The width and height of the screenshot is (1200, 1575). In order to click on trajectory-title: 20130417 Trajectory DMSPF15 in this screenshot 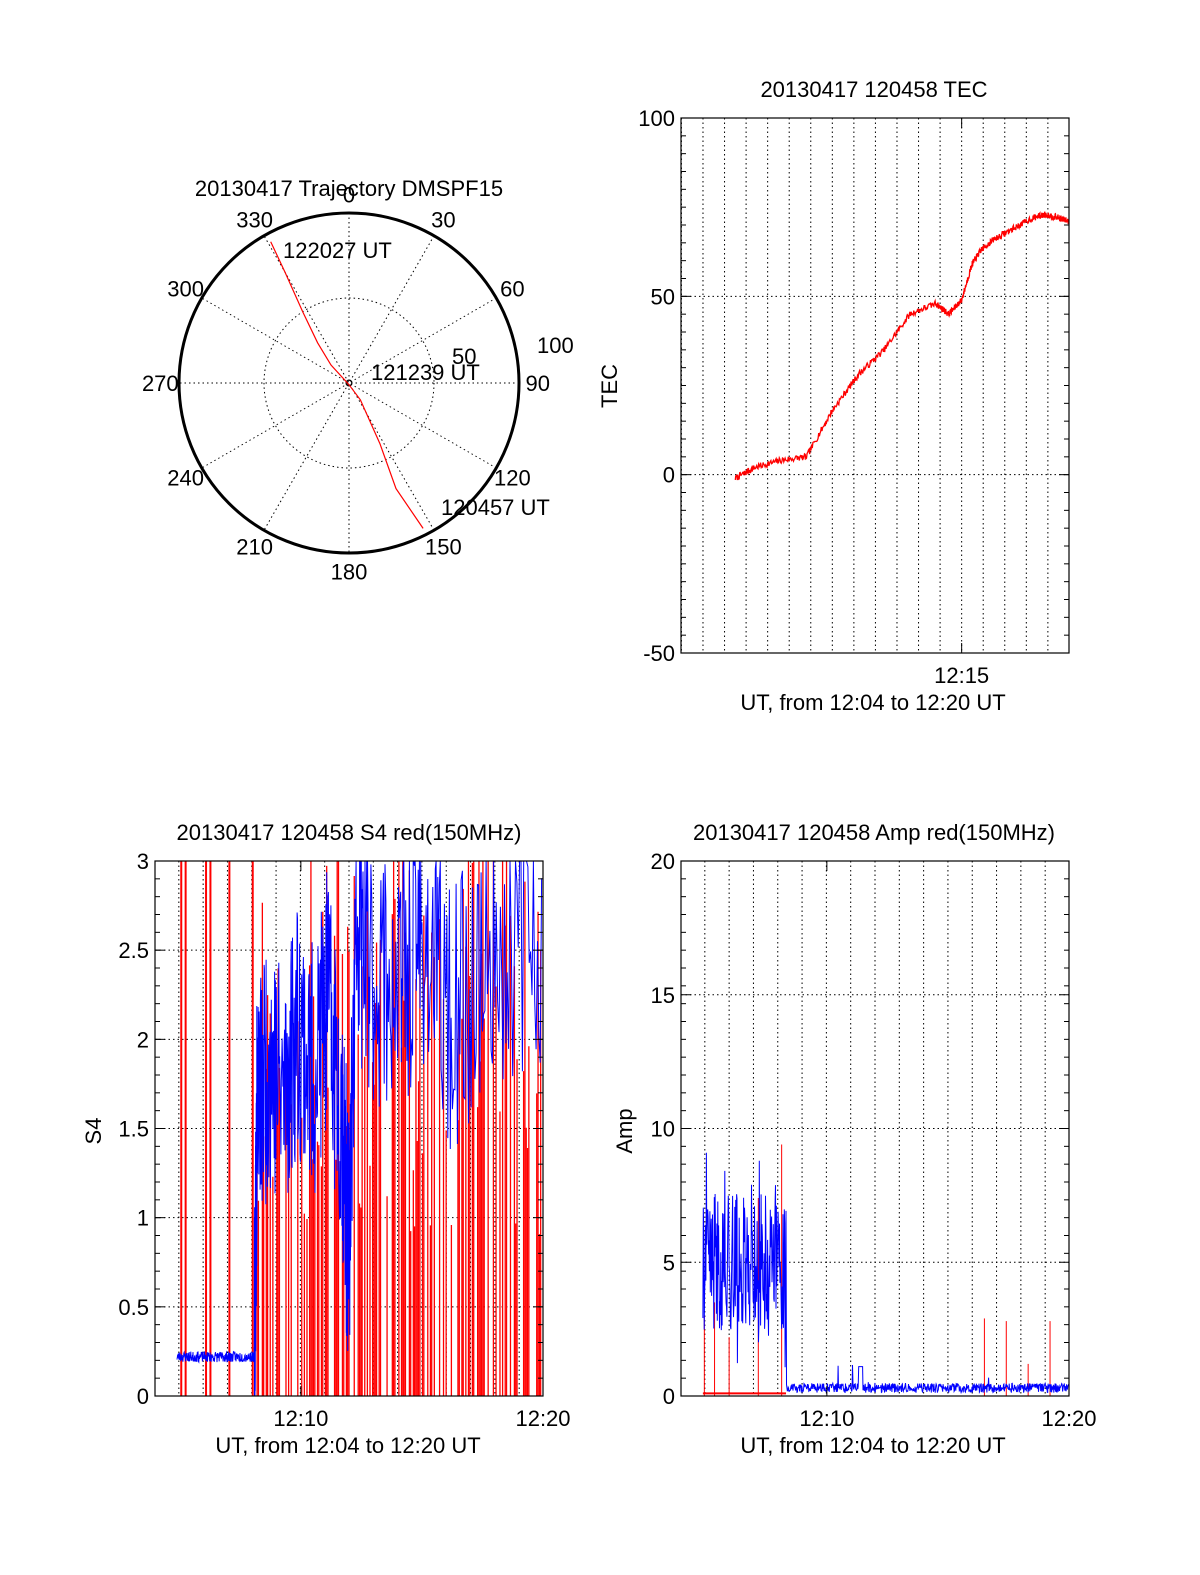, I will do `click(349, 188)`.